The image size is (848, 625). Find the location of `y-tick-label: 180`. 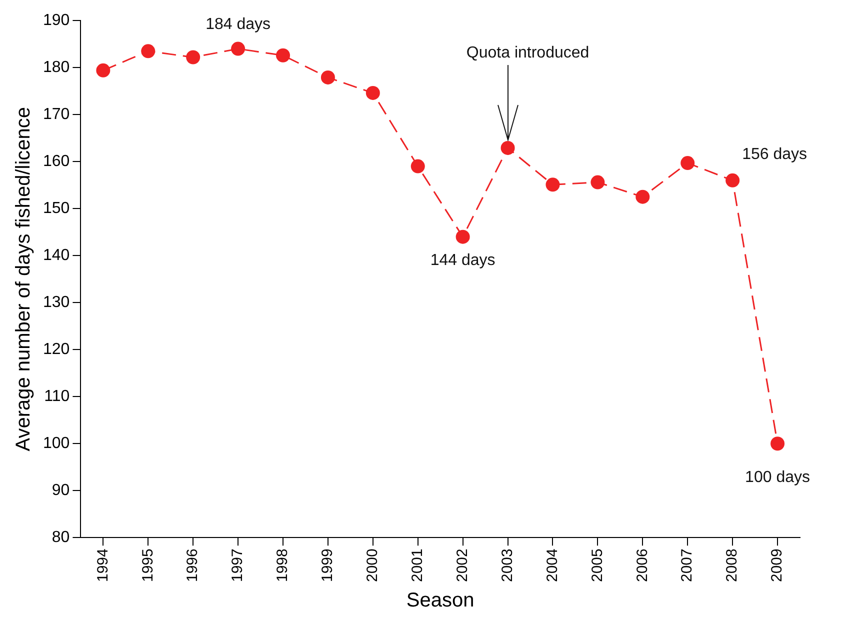

y-tick-label: 180 is located at coordinates (56, 67).